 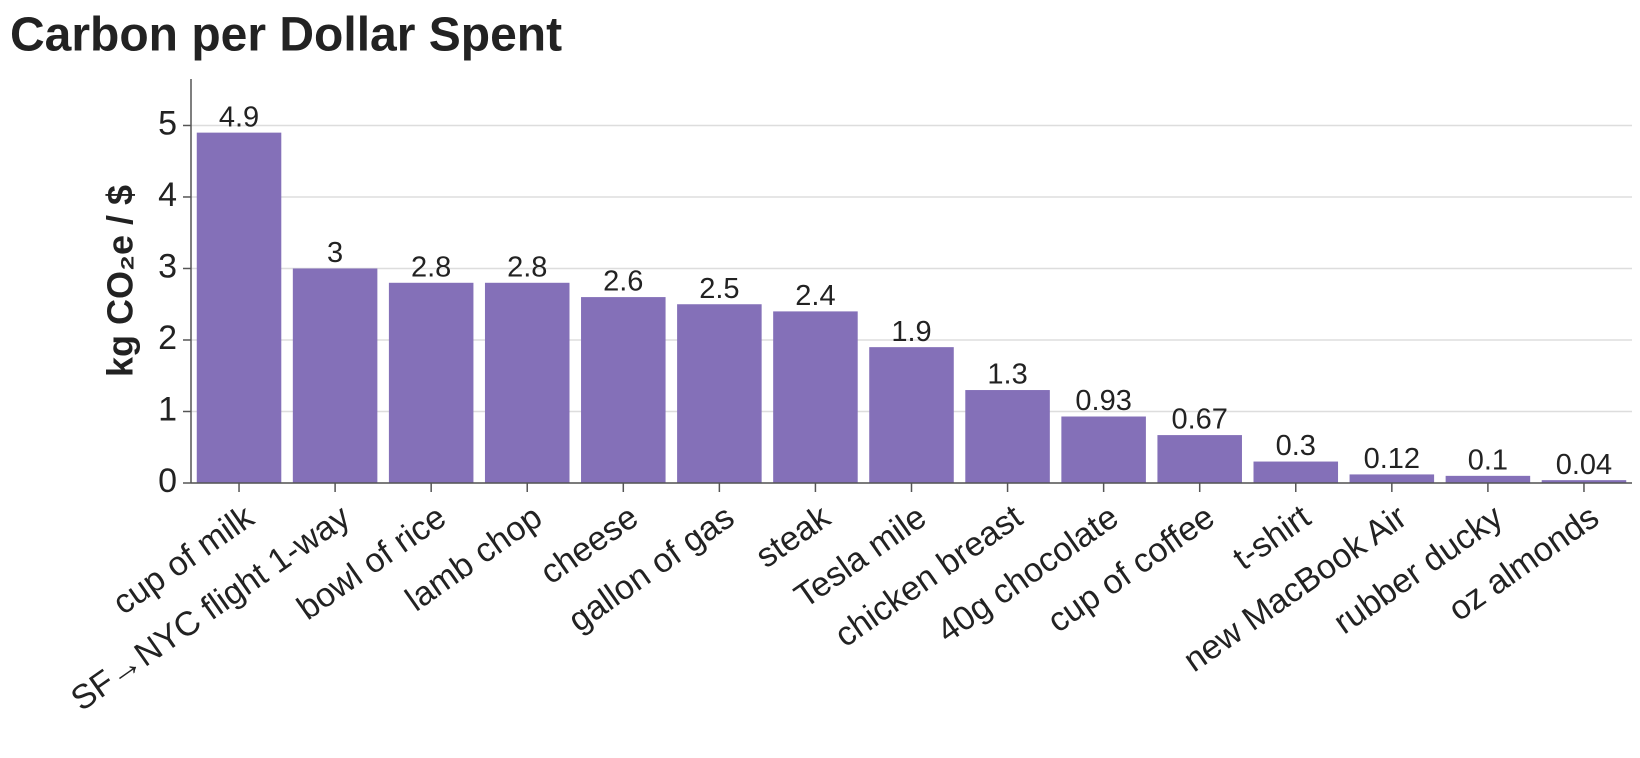 I want to click on value-label: 0.04, so click(x=1584, y=465).